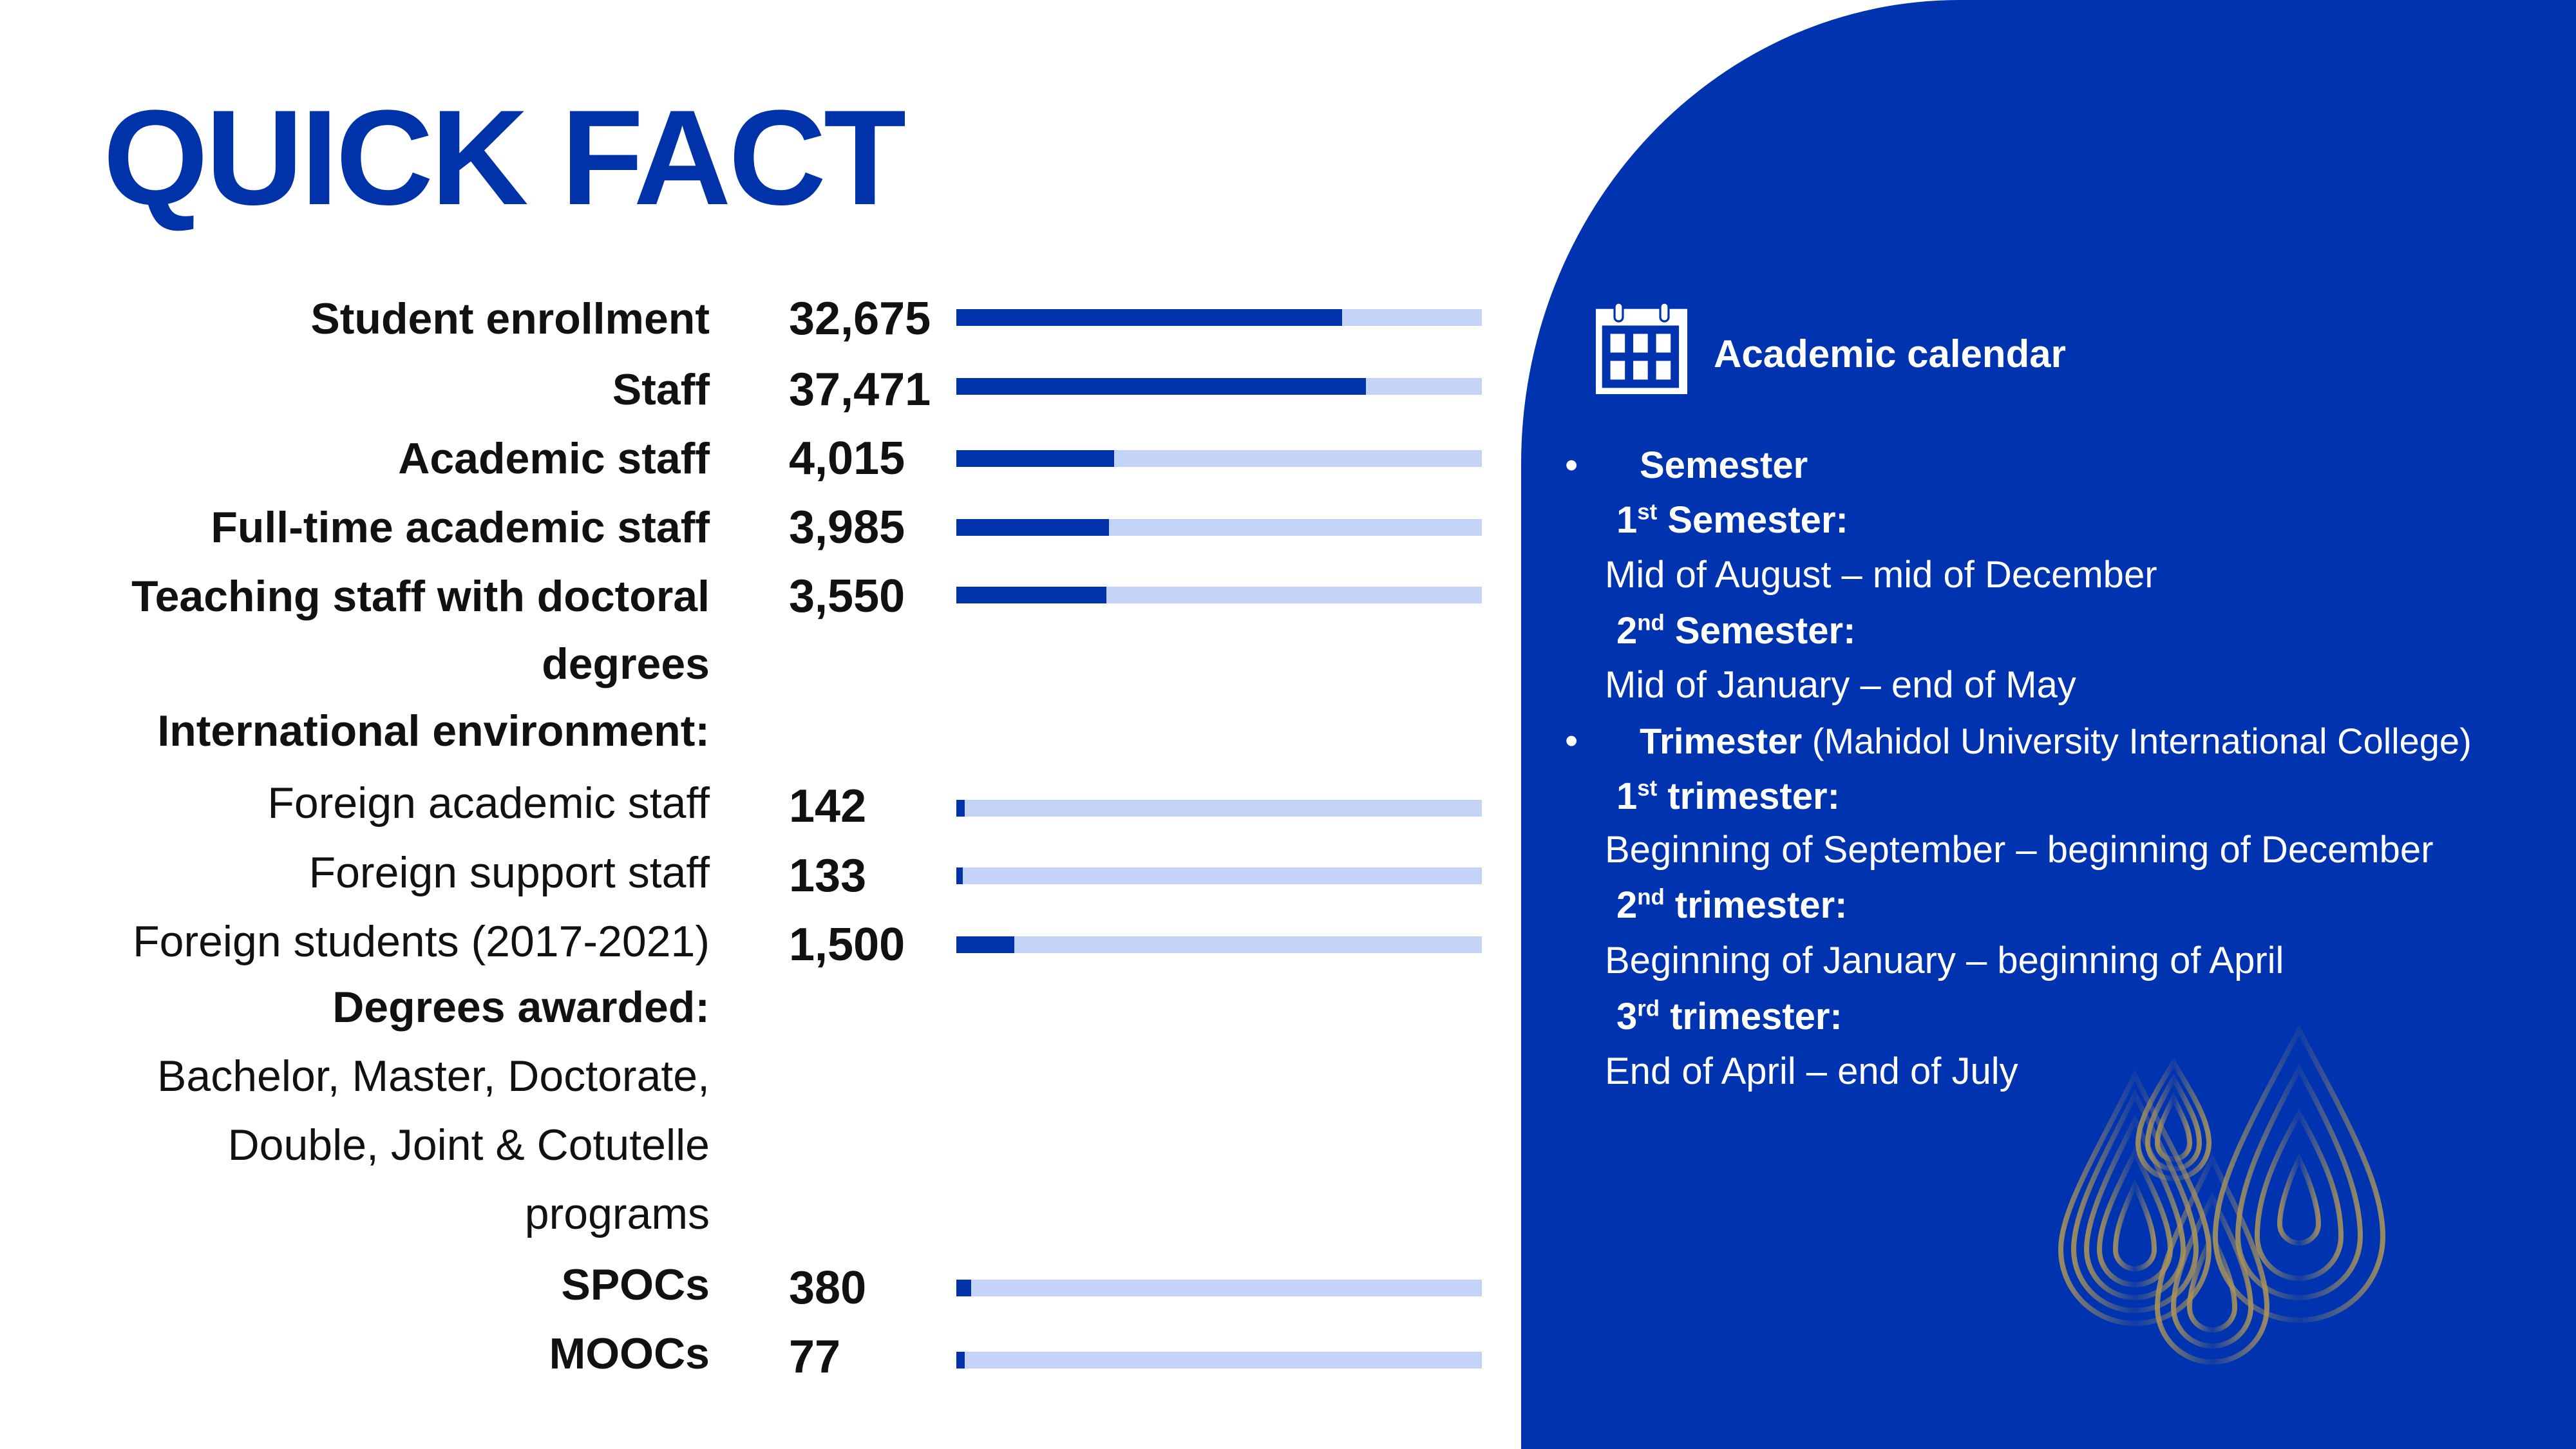 The image size is (2576, 1449). Describe the element at coordinates (433, 730) in the screenshot. I see `international-heading: International environment:` at that location.